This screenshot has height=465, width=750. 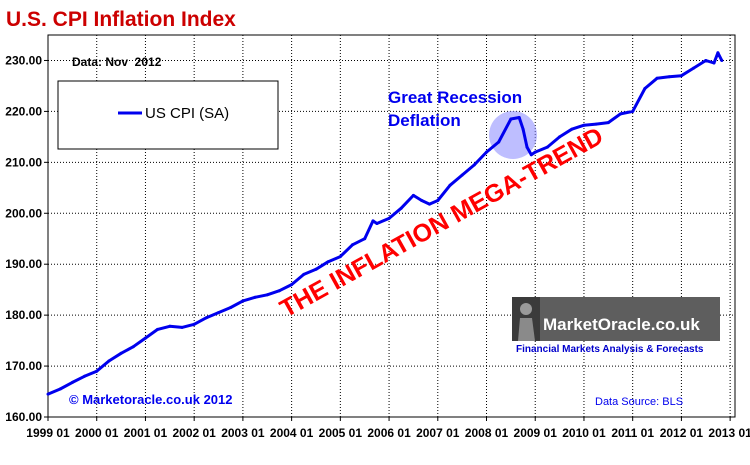 I want to click on legend-box, so click(x=168, y=115).